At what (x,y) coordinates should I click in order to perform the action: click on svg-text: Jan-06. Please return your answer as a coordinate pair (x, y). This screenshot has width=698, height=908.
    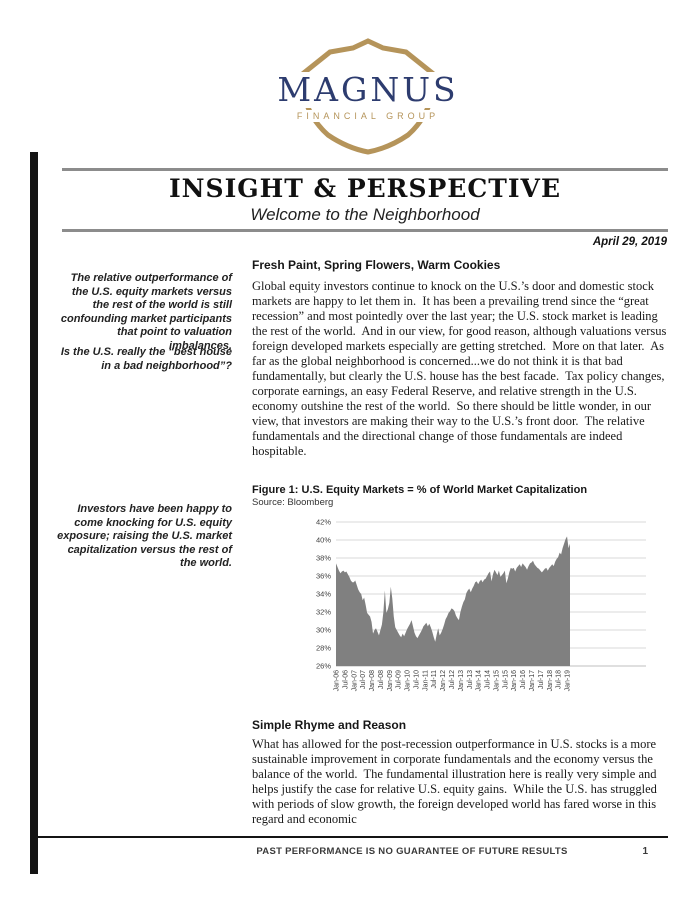
    Looking at the image, I should click on (337, 681).